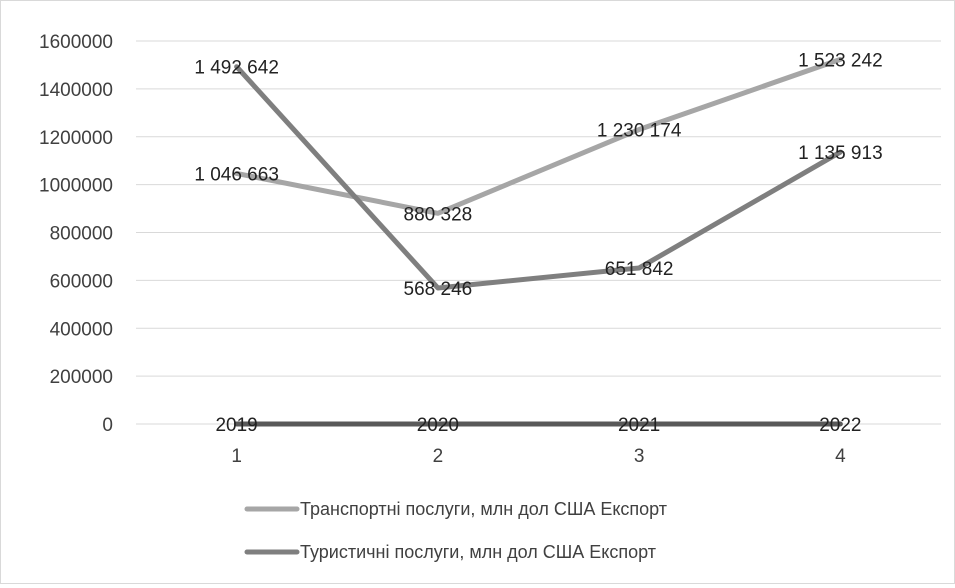  What do you see at coordinates (76, 186) in the screenshot?
I see `y-tick-label: 1000000` at bounding box center [76, 186].